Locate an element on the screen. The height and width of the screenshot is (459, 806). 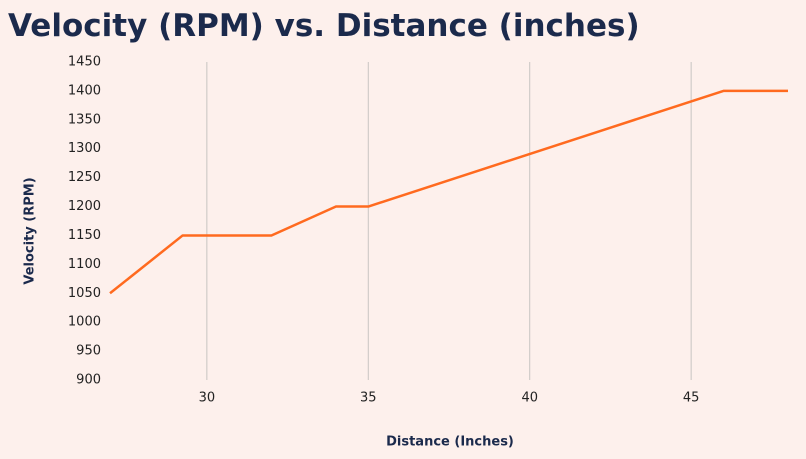
y-tick-label: 1150 is located at coordinates (84, 235).